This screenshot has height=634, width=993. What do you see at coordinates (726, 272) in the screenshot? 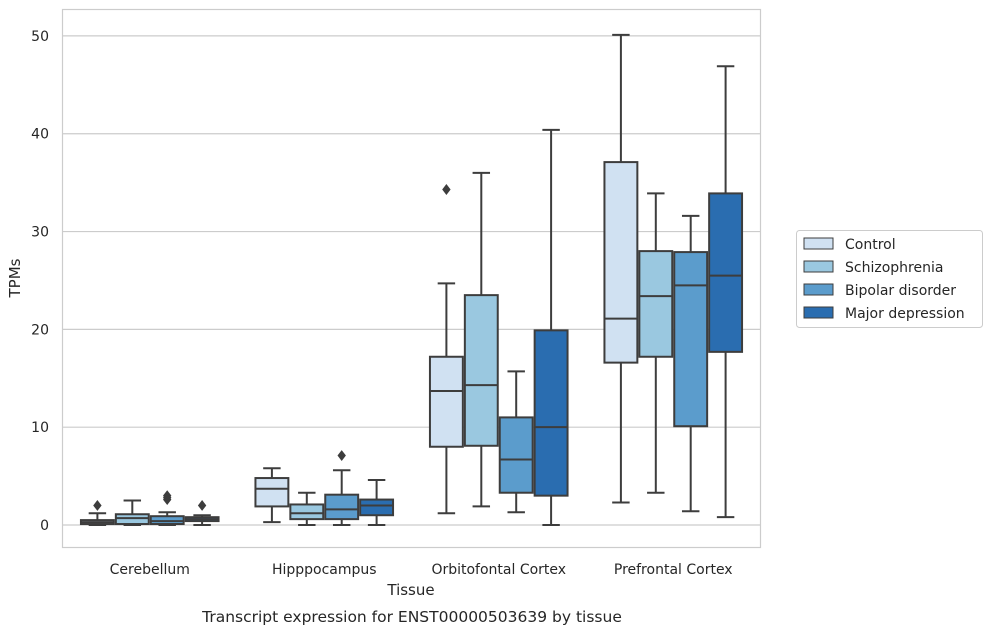
I see `box-body-prefrontal-cortex-major-depression` at bounding box center [726, 272].